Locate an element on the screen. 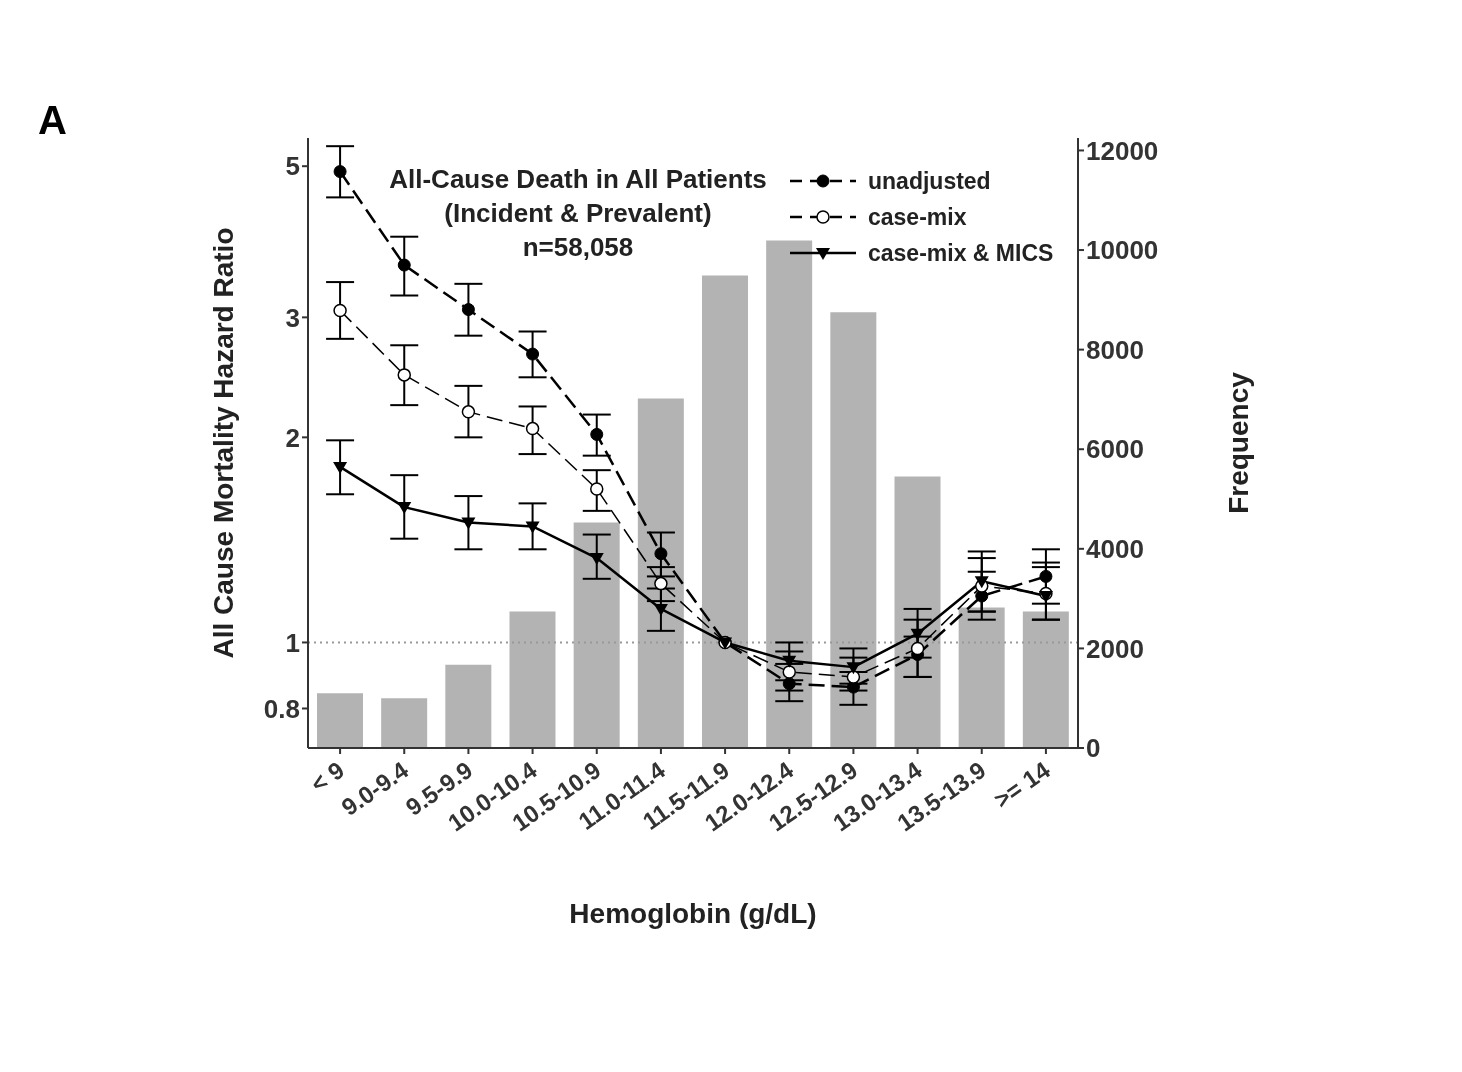 This screenshot has width=1462, height=1072. x-tick-label: < 9 is located at coordinates (327, 776).